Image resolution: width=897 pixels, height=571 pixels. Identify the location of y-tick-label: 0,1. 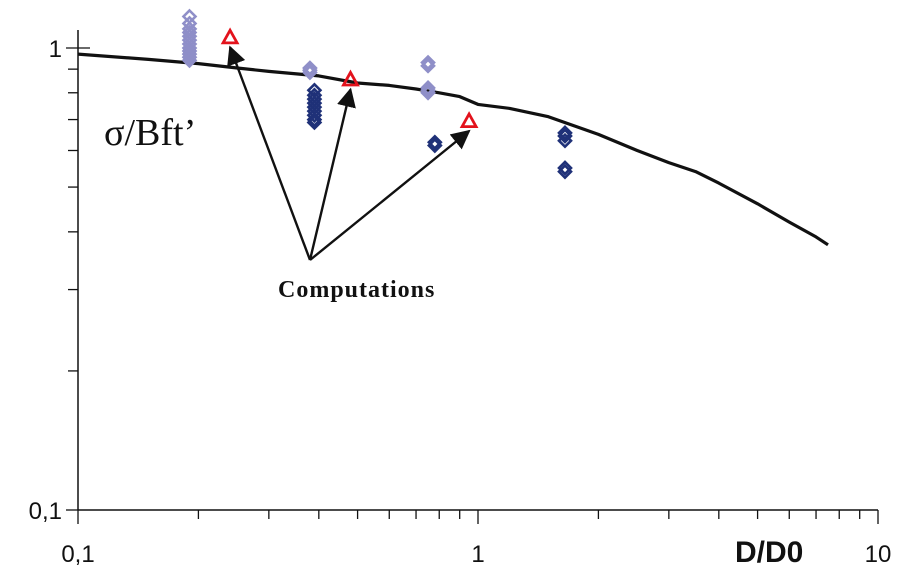
(45, 511).